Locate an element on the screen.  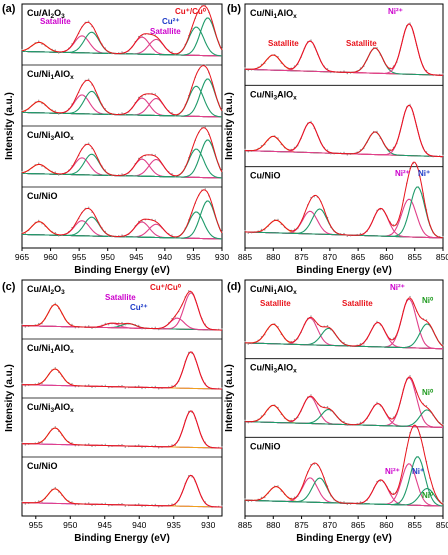
sample-label: Cu/Ni3AlOx is located at coordinates (273, 369).